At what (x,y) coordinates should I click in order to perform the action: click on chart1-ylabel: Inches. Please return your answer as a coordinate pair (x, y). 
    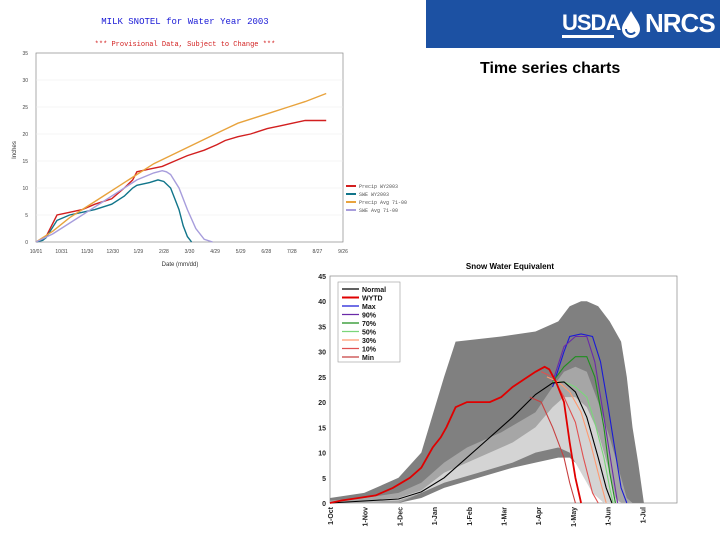
    Looking at the image, I should click on (15, 150).